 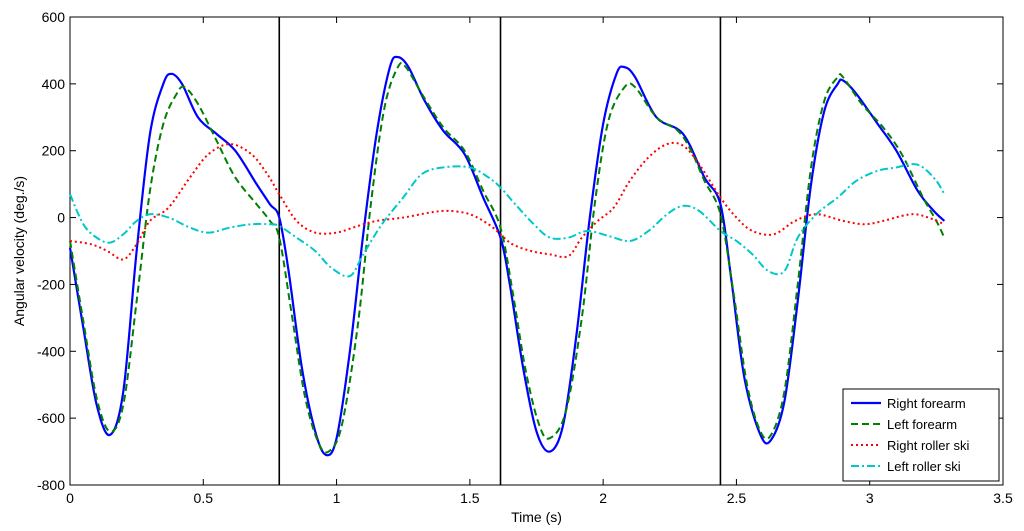 What do you see at coordinates (922, 424) in the screenshot?
I see `legend-label-left-forearm: Left forearm` at bounding box center [922, 424].